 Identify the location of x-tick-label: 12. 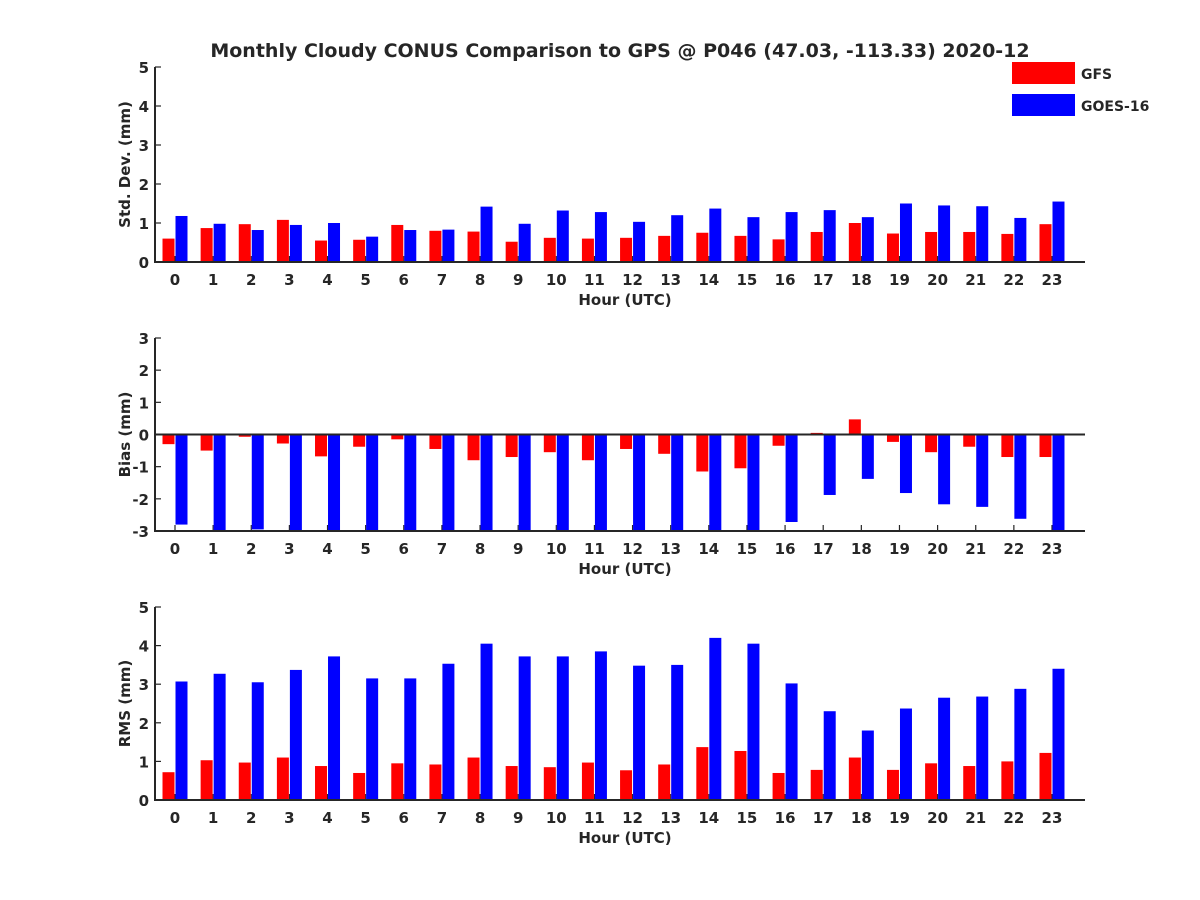
(632, 549).